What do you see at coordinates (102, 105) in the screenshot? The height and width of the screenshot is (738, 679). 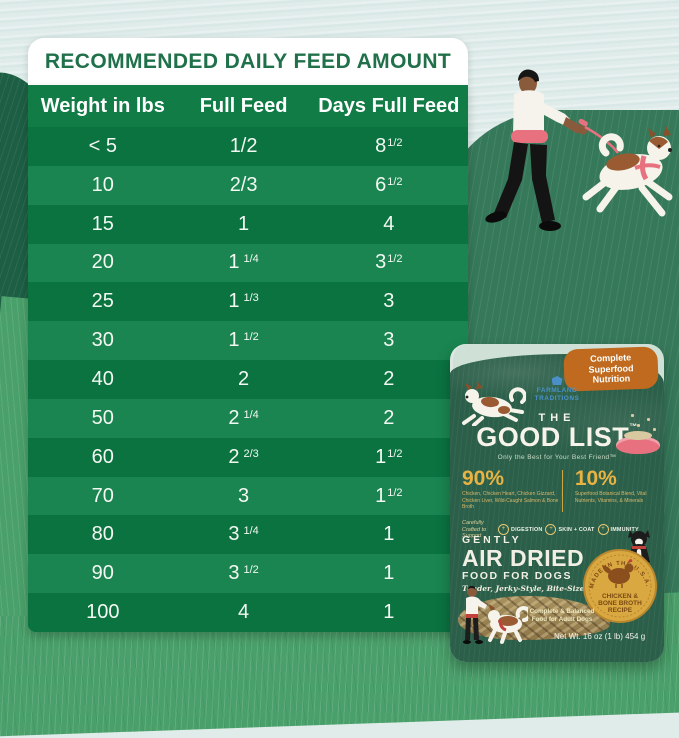 I see `column-weight: Weight in lbs` at bounding box center [102, 105].